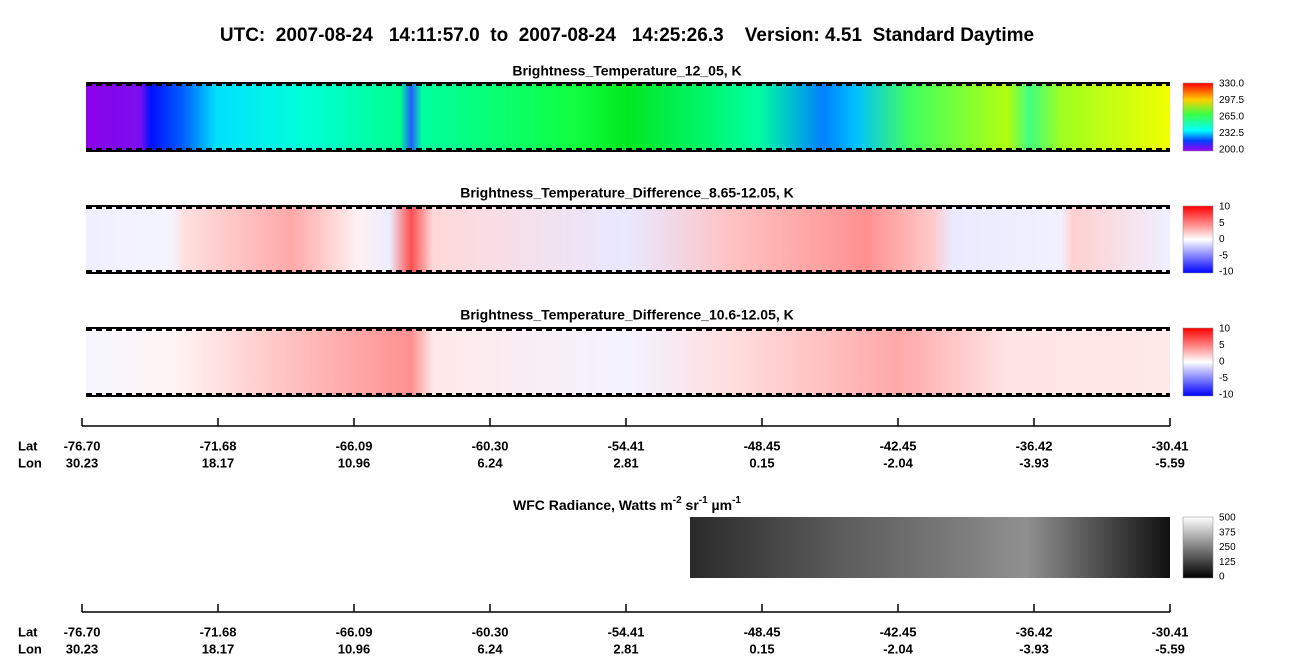  I want to click on title-part: µm, so click(720, 505).